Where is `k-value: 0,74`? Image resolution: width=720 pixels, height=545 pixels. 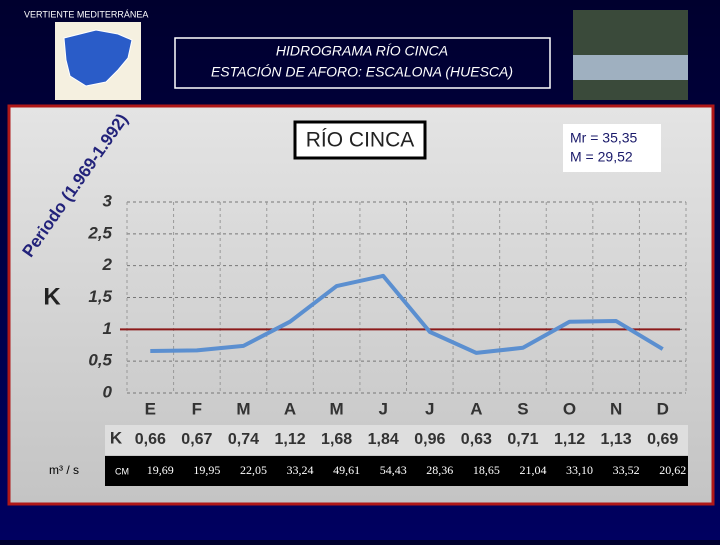
k-value: 0,74 is located at coordinates (243, 439).